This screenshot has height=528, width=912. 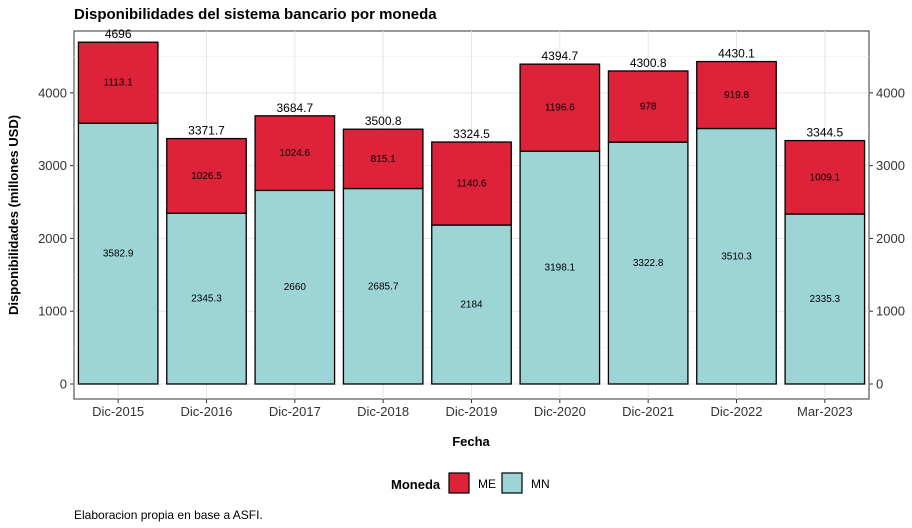 I want to click on legend: Moneda ME MN, so click(x=470, y=483).